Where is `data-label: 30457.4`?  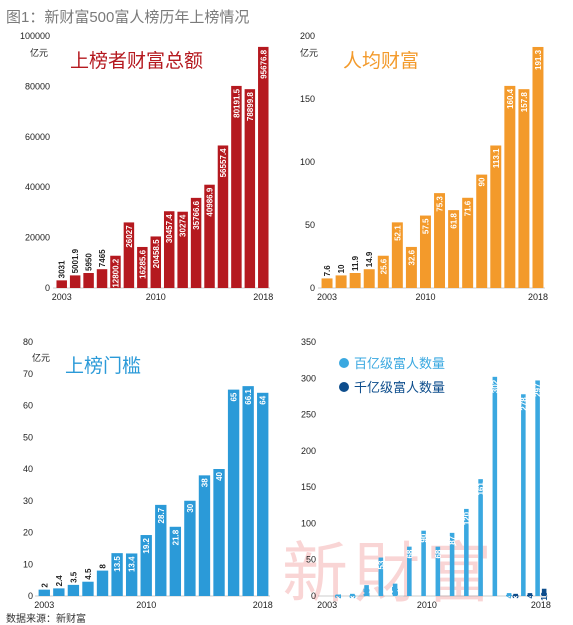 data-label: 30457.4 is located at coordinates (169, 228).